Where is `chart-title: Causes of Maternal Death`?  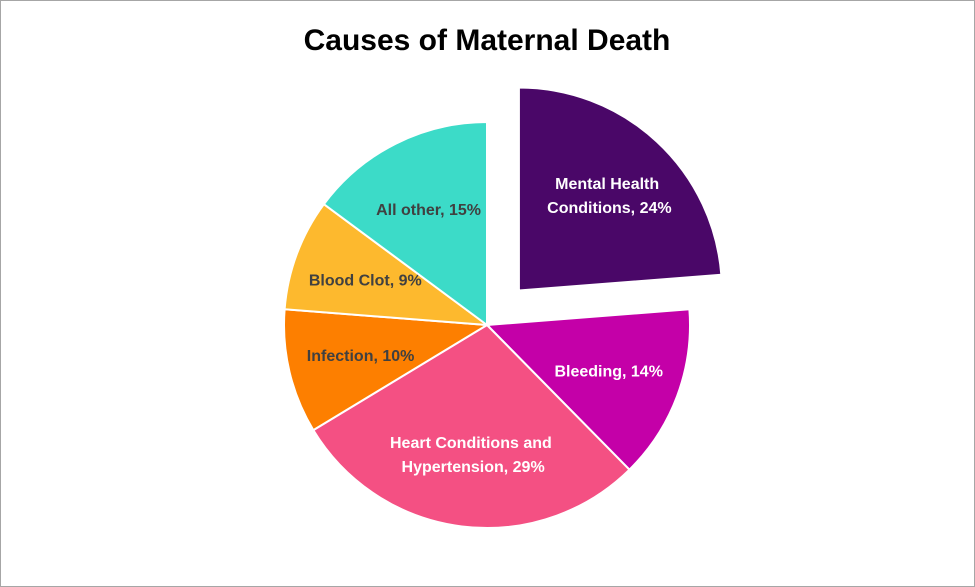 chart-title: Causes of Maternal Death is located at coordinates (487, 40).